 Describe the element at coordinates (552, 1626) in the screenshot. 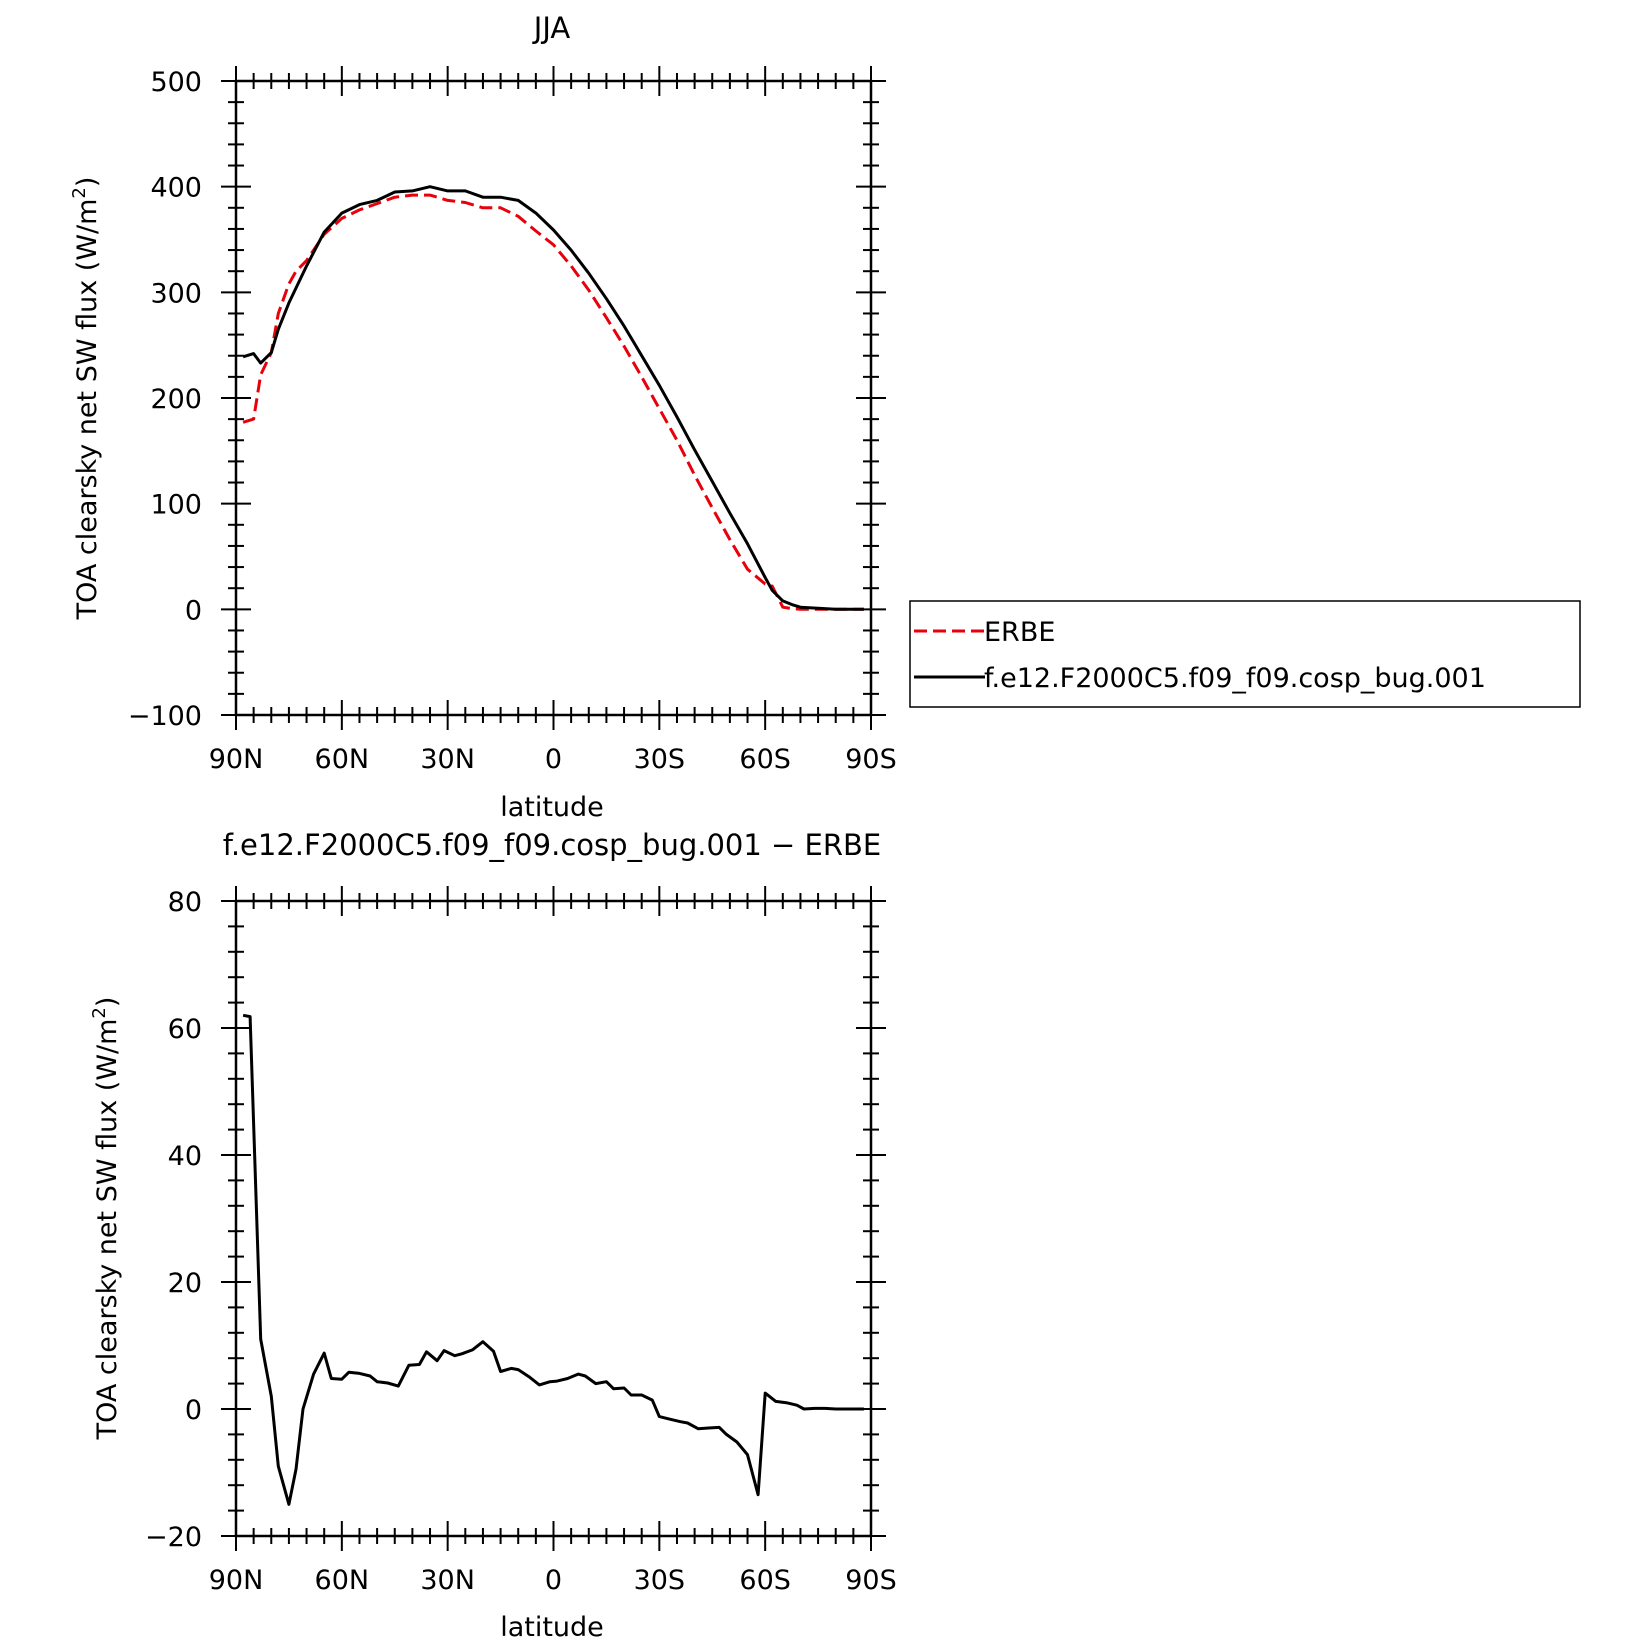

I see `bottom-panel-x-label: latitude` at that location.